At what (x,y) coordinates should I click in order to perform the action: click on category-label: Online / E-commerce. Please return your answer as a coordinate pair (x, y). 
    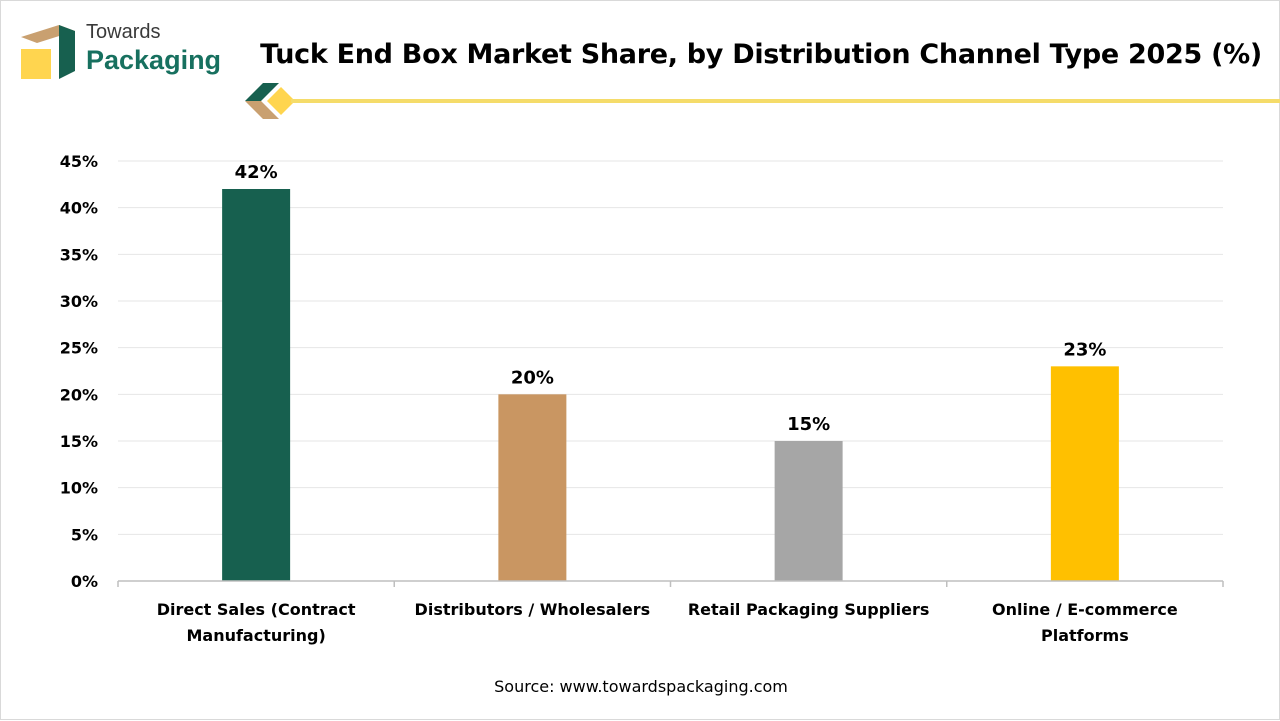
    Looking at the image, I should click on (1085, 609).